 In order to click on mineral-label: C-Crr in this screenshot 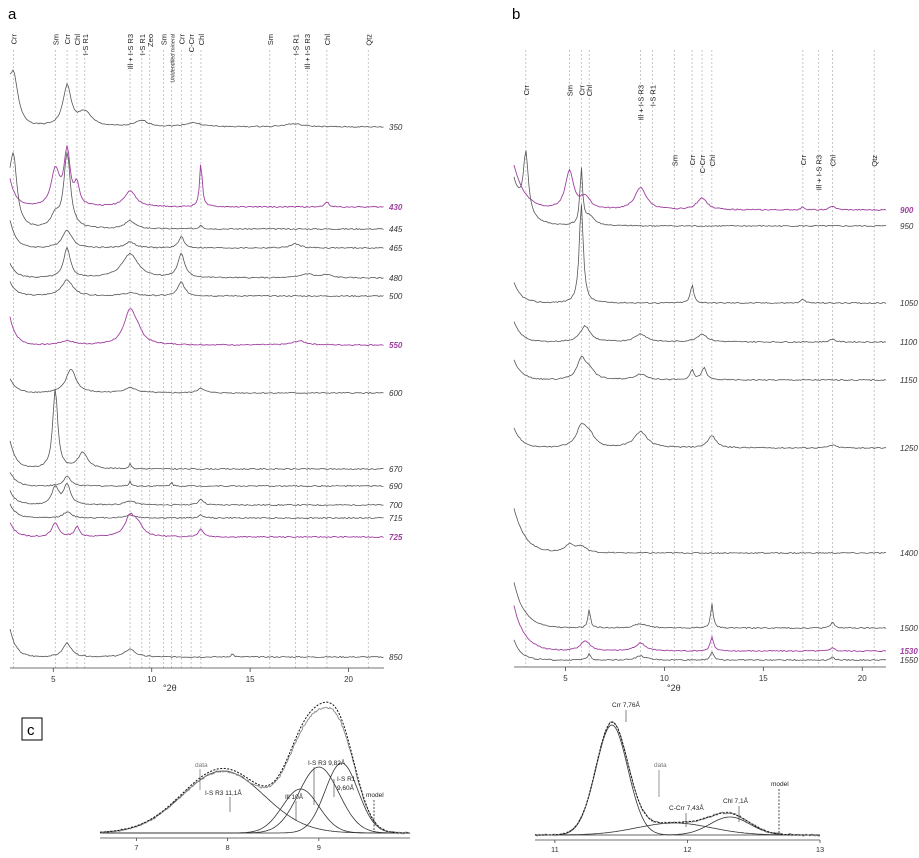, I will do `click(191, 43)`.